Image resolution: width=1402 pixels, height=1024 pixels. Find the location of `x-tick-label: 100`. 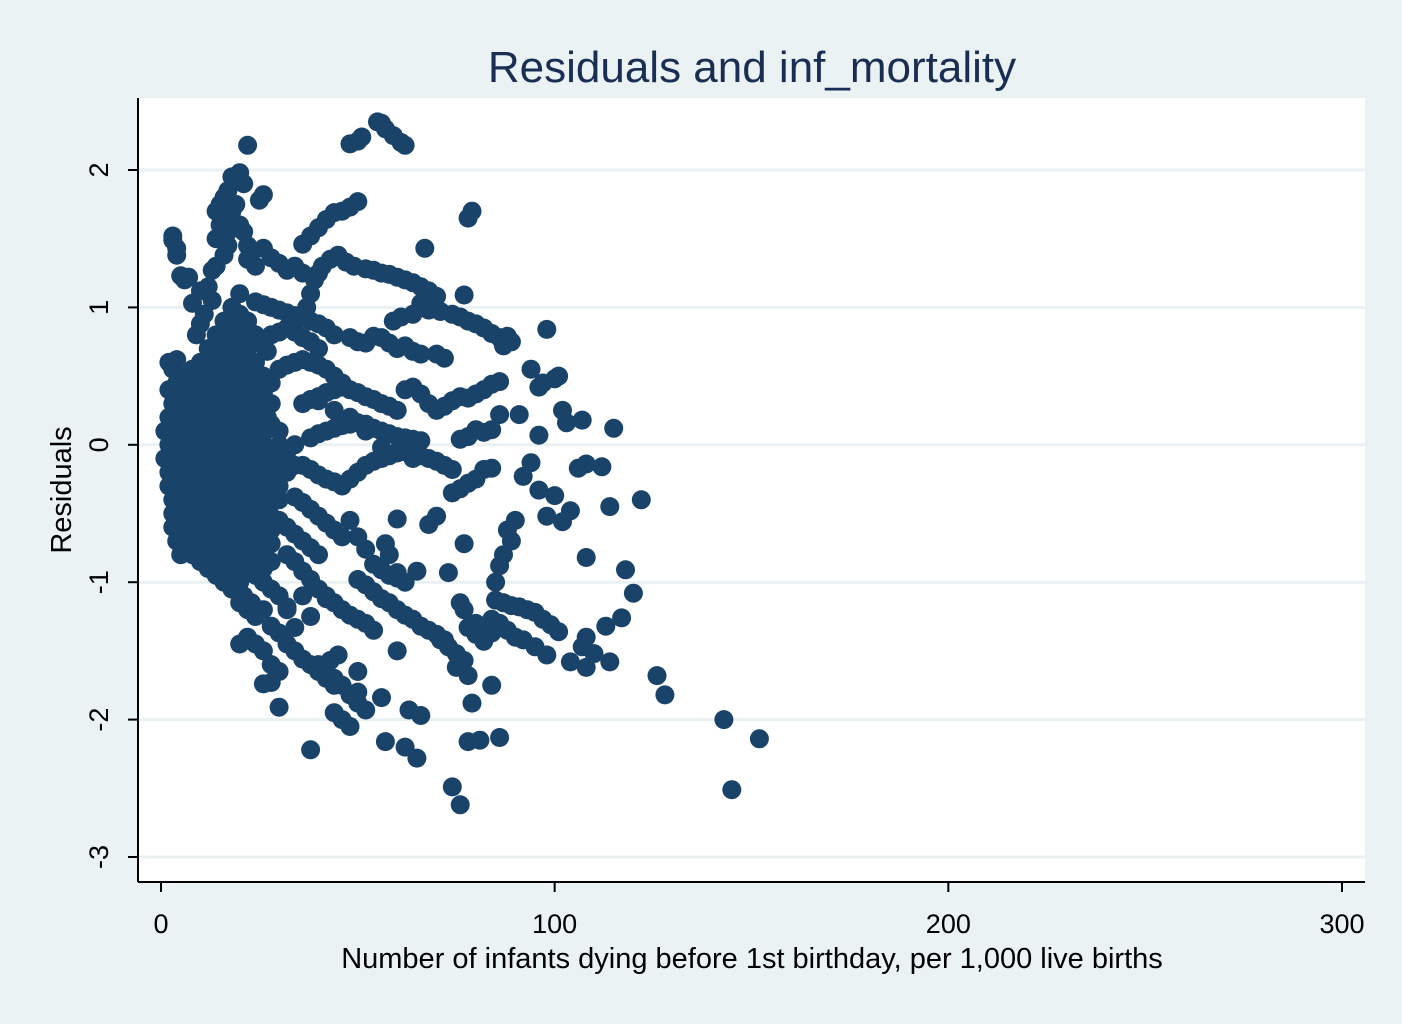

x-tick-label: 100 is located at coordinates (554, 924).